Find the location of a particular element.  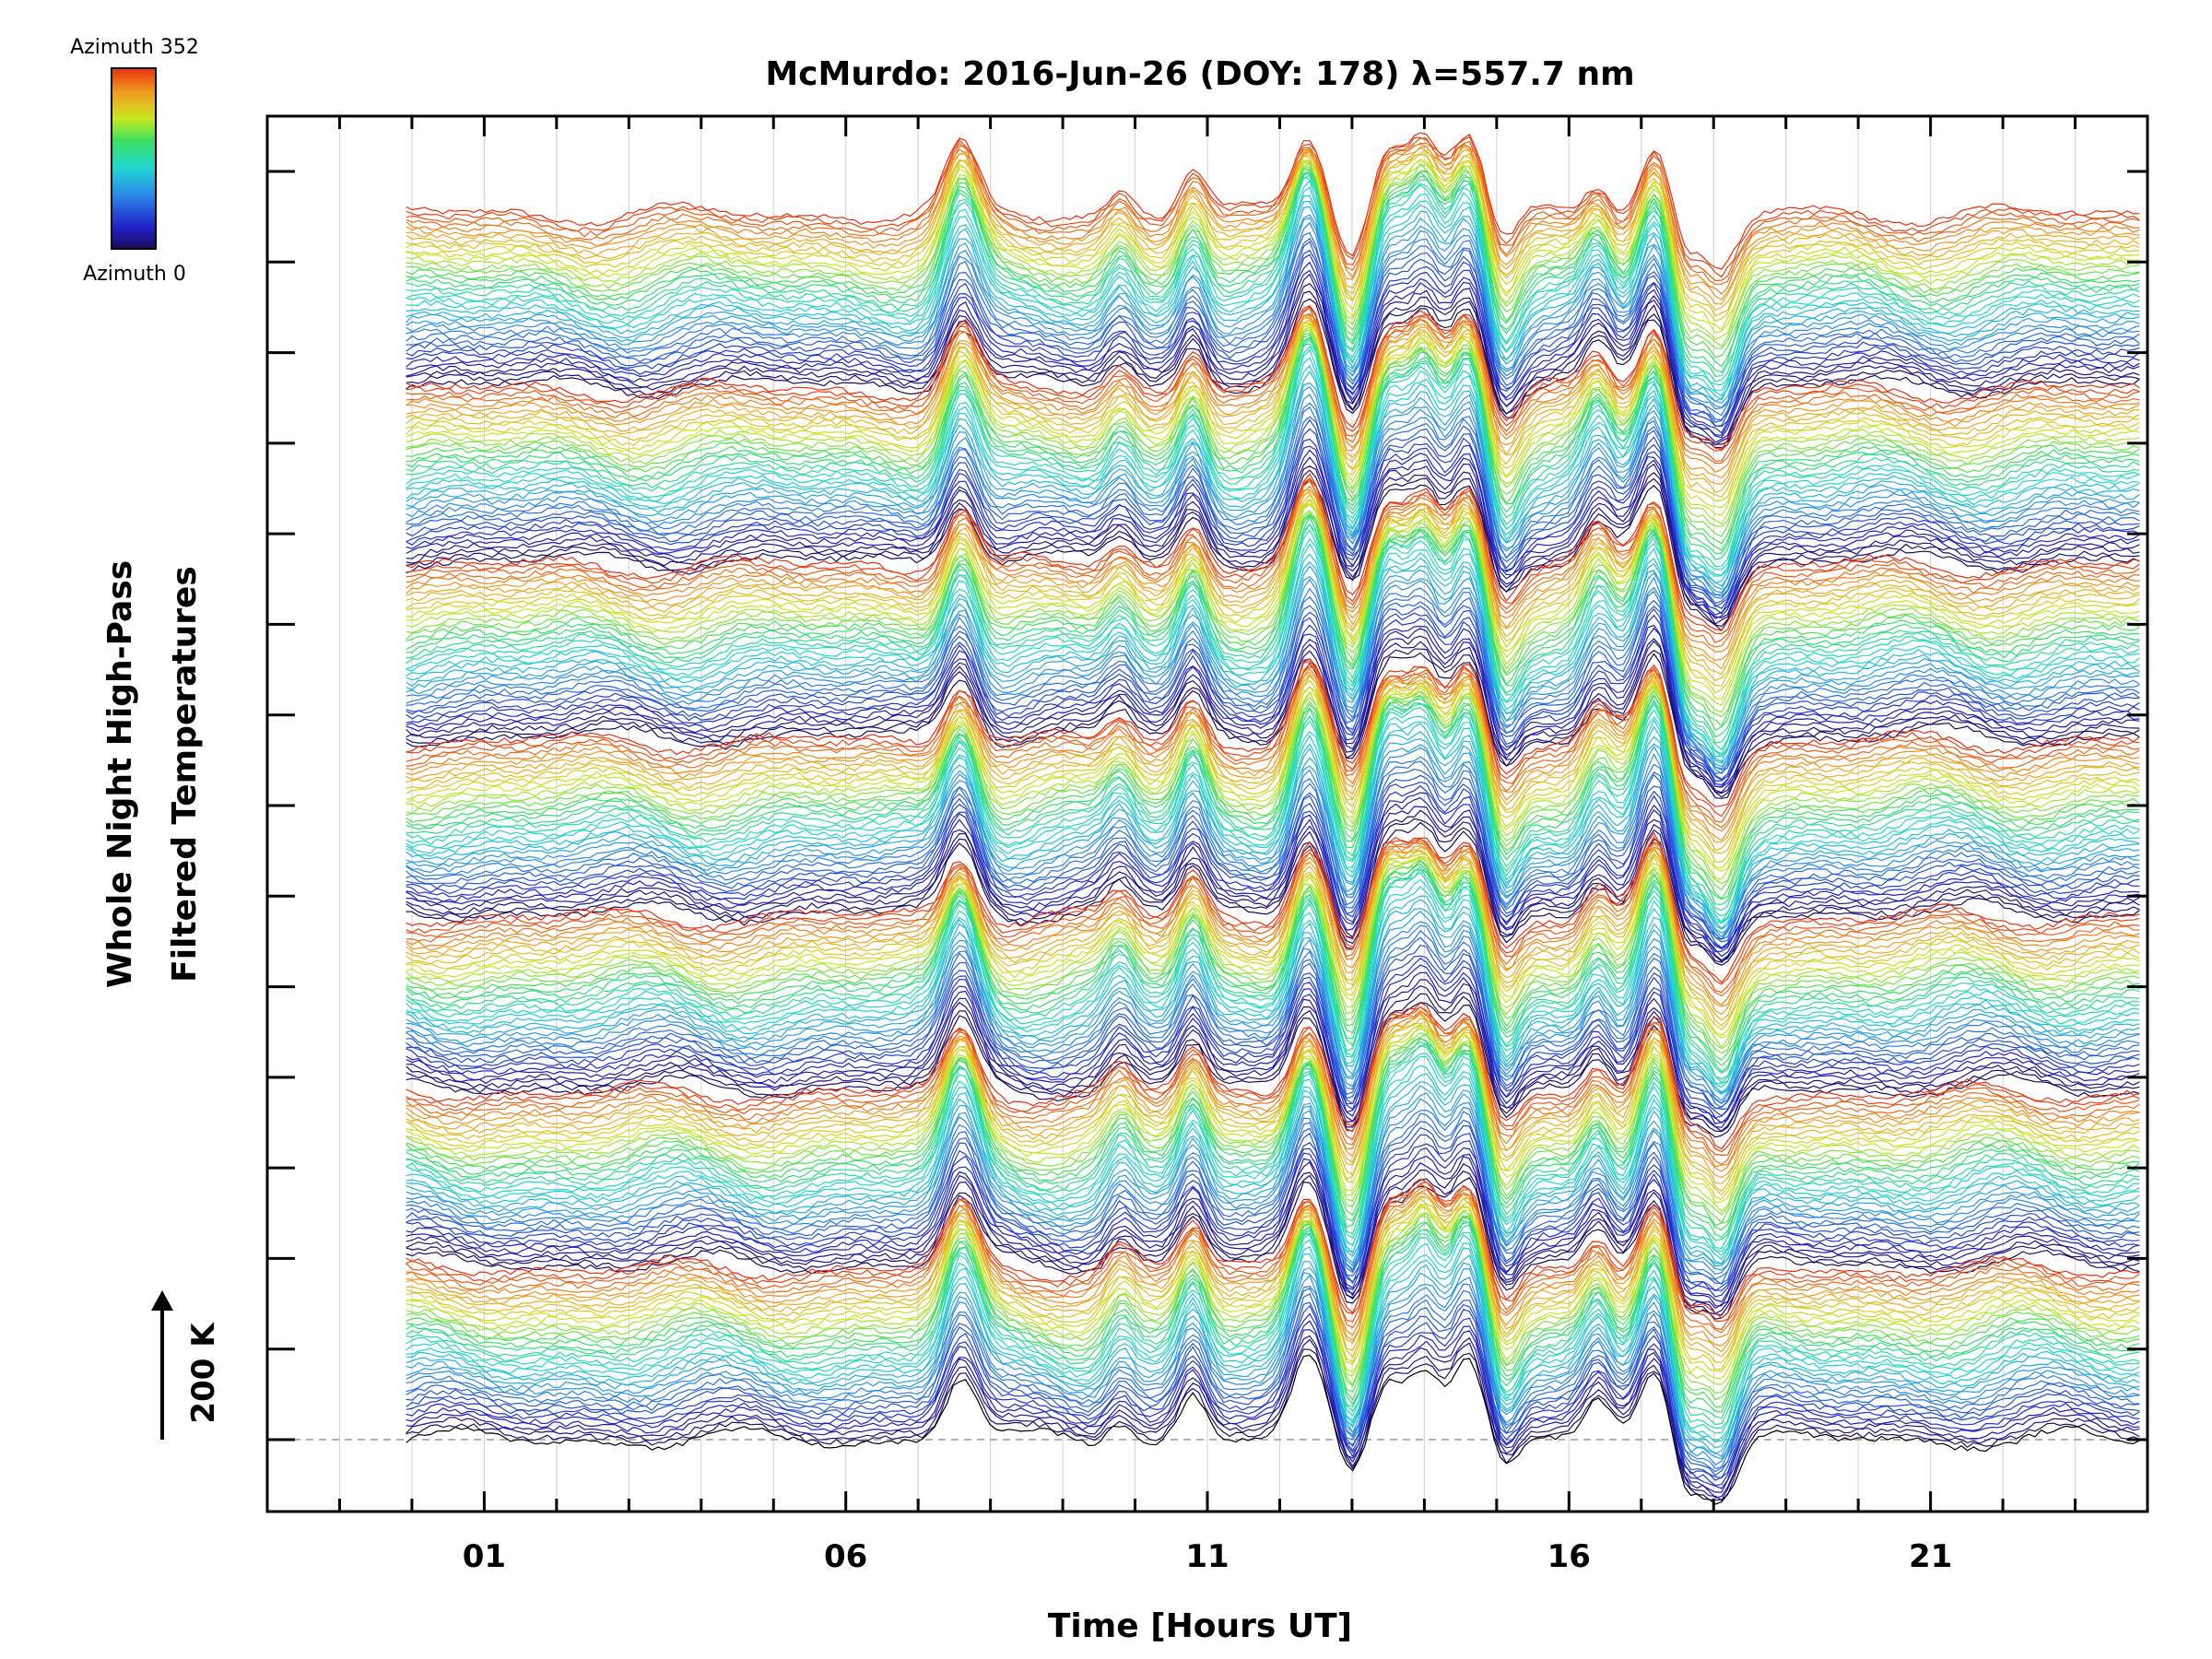

scale-bar-arrowhead is located at coordinates (162, 1300).